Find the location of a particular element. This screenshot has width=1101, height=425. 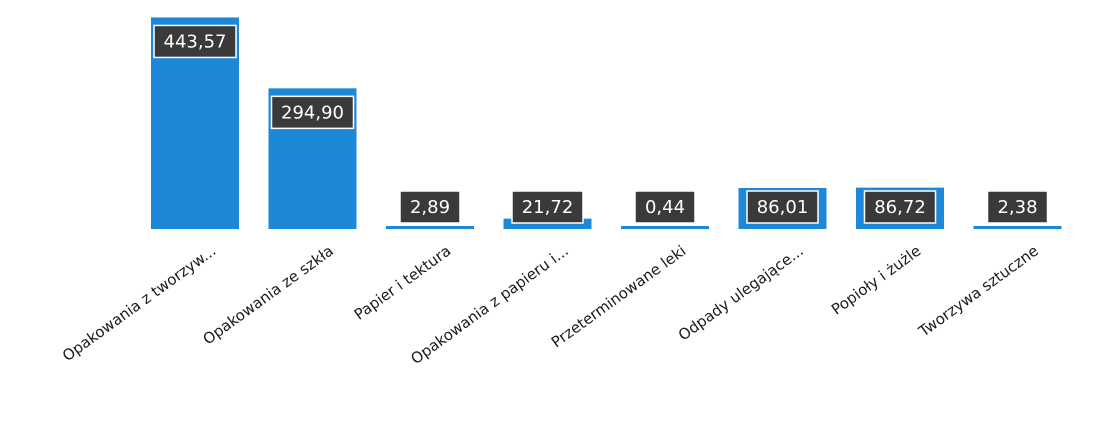

category-label-2: Opakowania ze szkła is located at coordinates (268, 295).